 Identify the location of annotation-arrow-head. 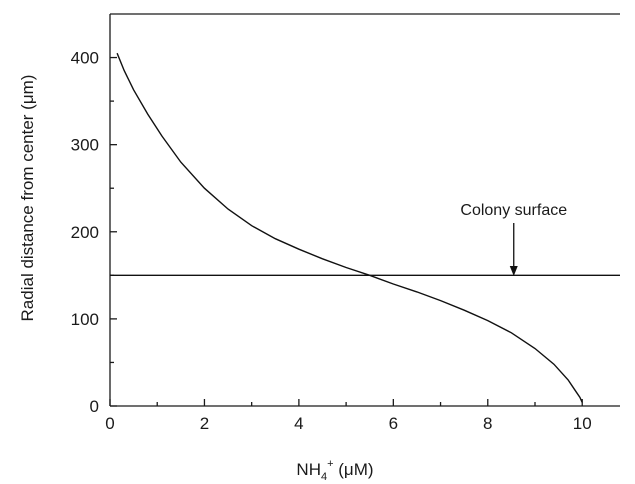
(513, 270).